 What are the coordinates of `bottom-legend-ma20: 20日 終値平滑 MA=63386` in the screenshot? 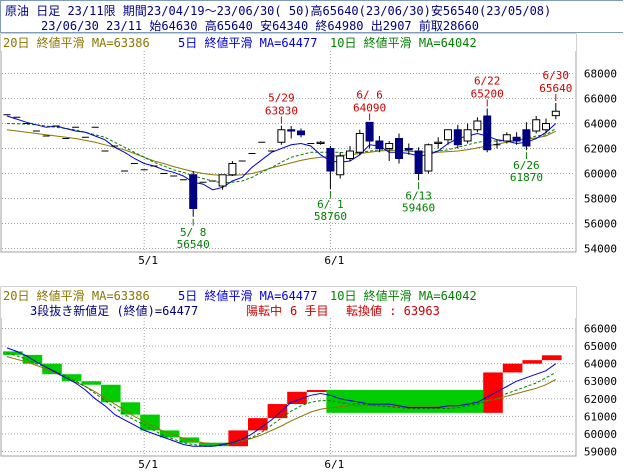 It's located at (76, 295).